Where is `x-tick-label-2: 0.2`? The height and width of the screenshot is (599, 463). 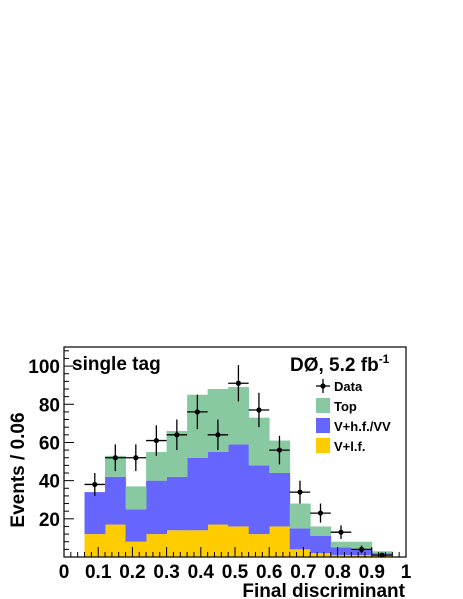
x-tick-label-2: 0.2 is located at coordinates (132, 572).